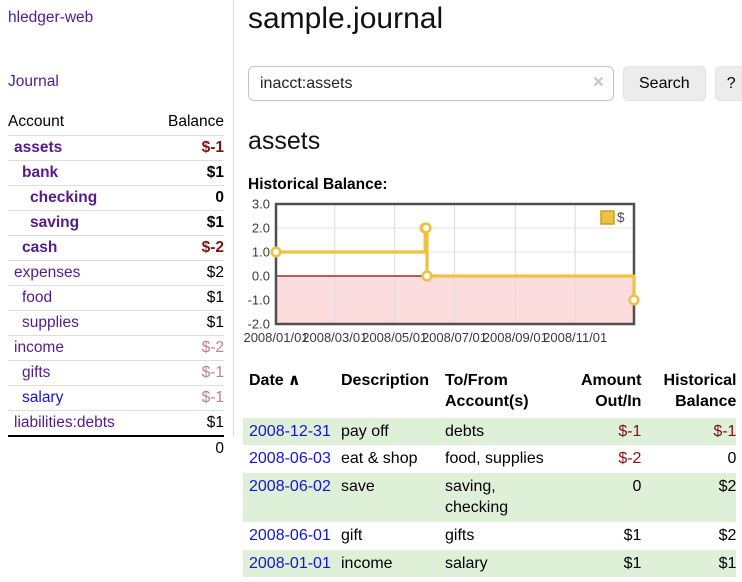 The height and width of the screenshot is (582, 742). What do you see at coordinates (50, 322) in the screenshot?
I see `account-link: supplies` at bounding box center [50, 322].